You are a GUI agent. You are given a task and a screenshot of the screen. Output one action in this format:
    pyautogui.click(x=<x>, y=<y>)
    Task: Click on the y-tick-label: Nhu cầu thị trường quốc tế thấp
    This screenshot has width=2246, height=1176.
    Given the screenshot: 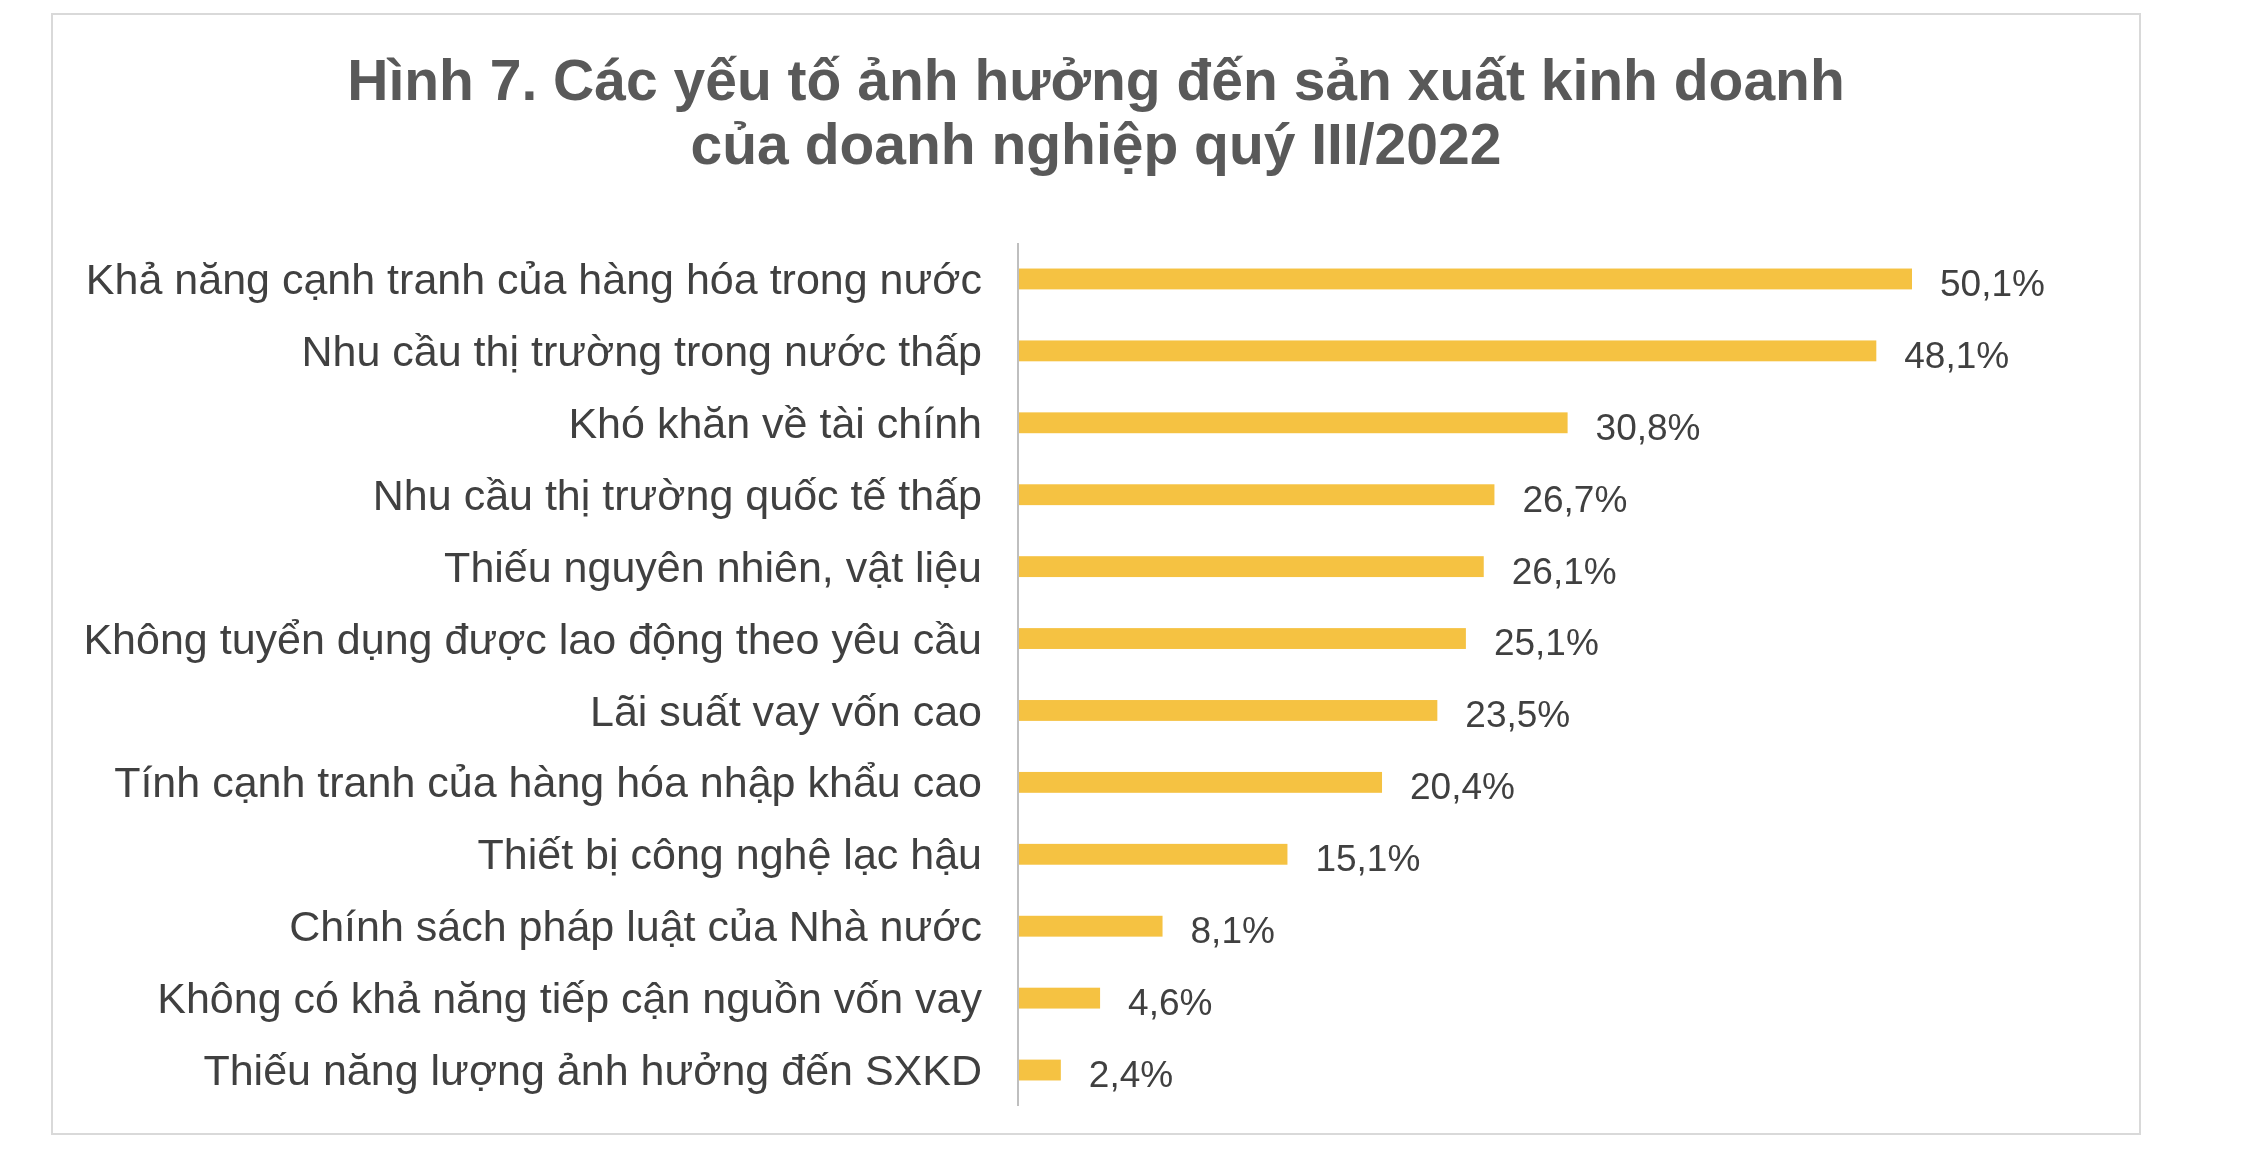 What is the action you would take?
    pyautogui.click(x=677, y=494)
    